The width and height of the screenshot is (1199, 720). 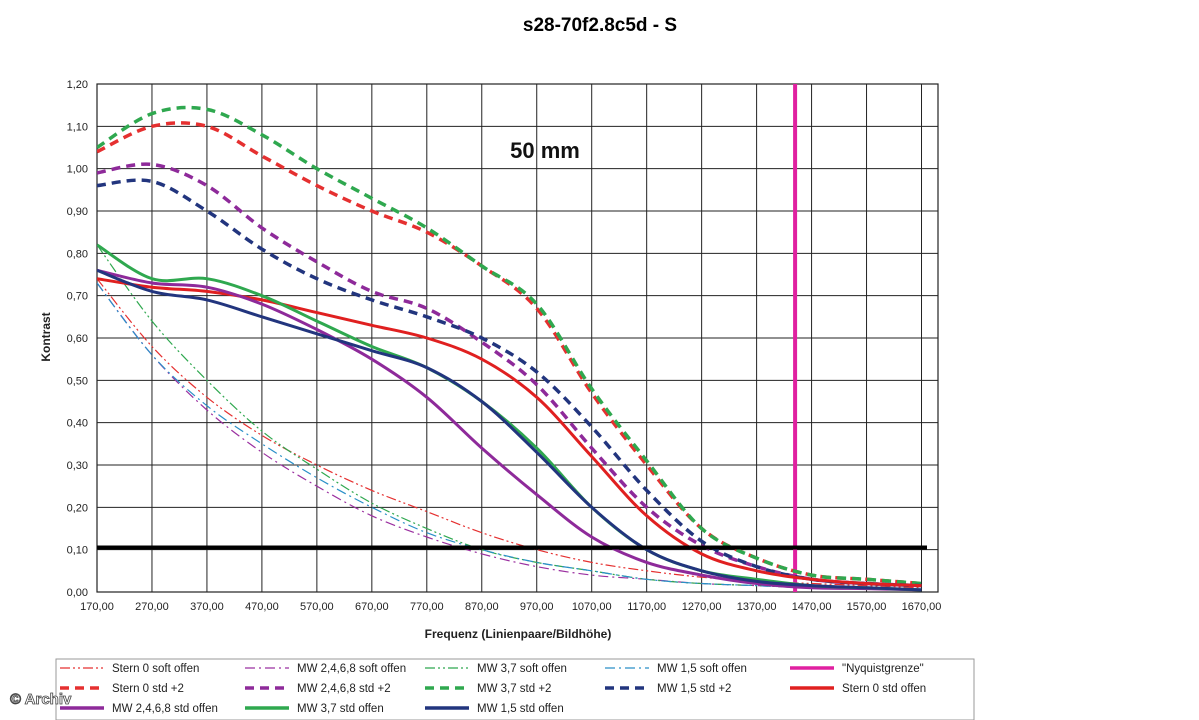 I want to click on y-tick-label: 0,50, so click(x=77, y=381).